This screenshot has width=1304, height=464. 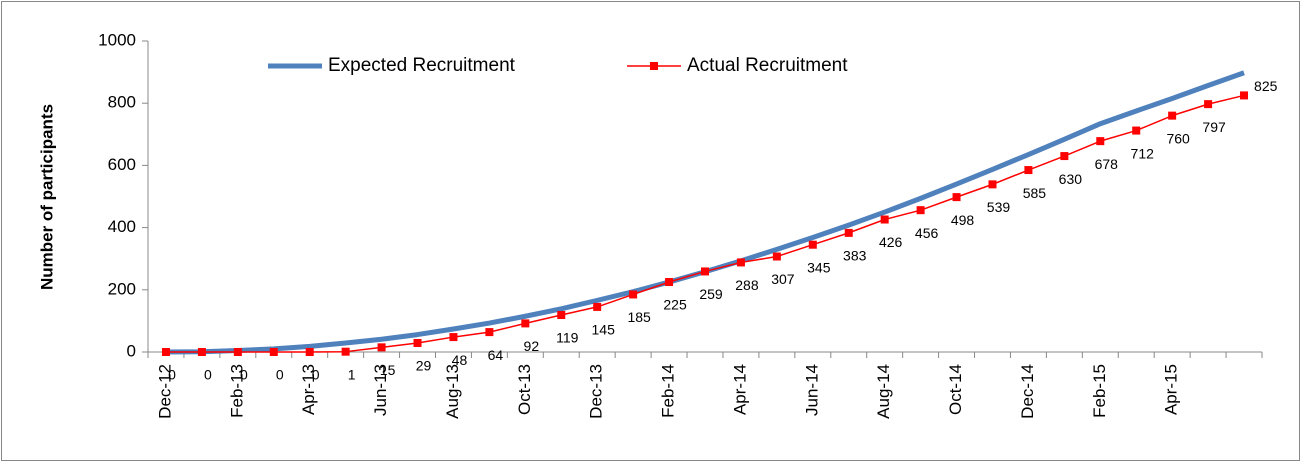 What do you see at coordinates (767, 65) in the screenshot?
I see `legend-label: Actual Recruitment` at bounding box center [767, 65].